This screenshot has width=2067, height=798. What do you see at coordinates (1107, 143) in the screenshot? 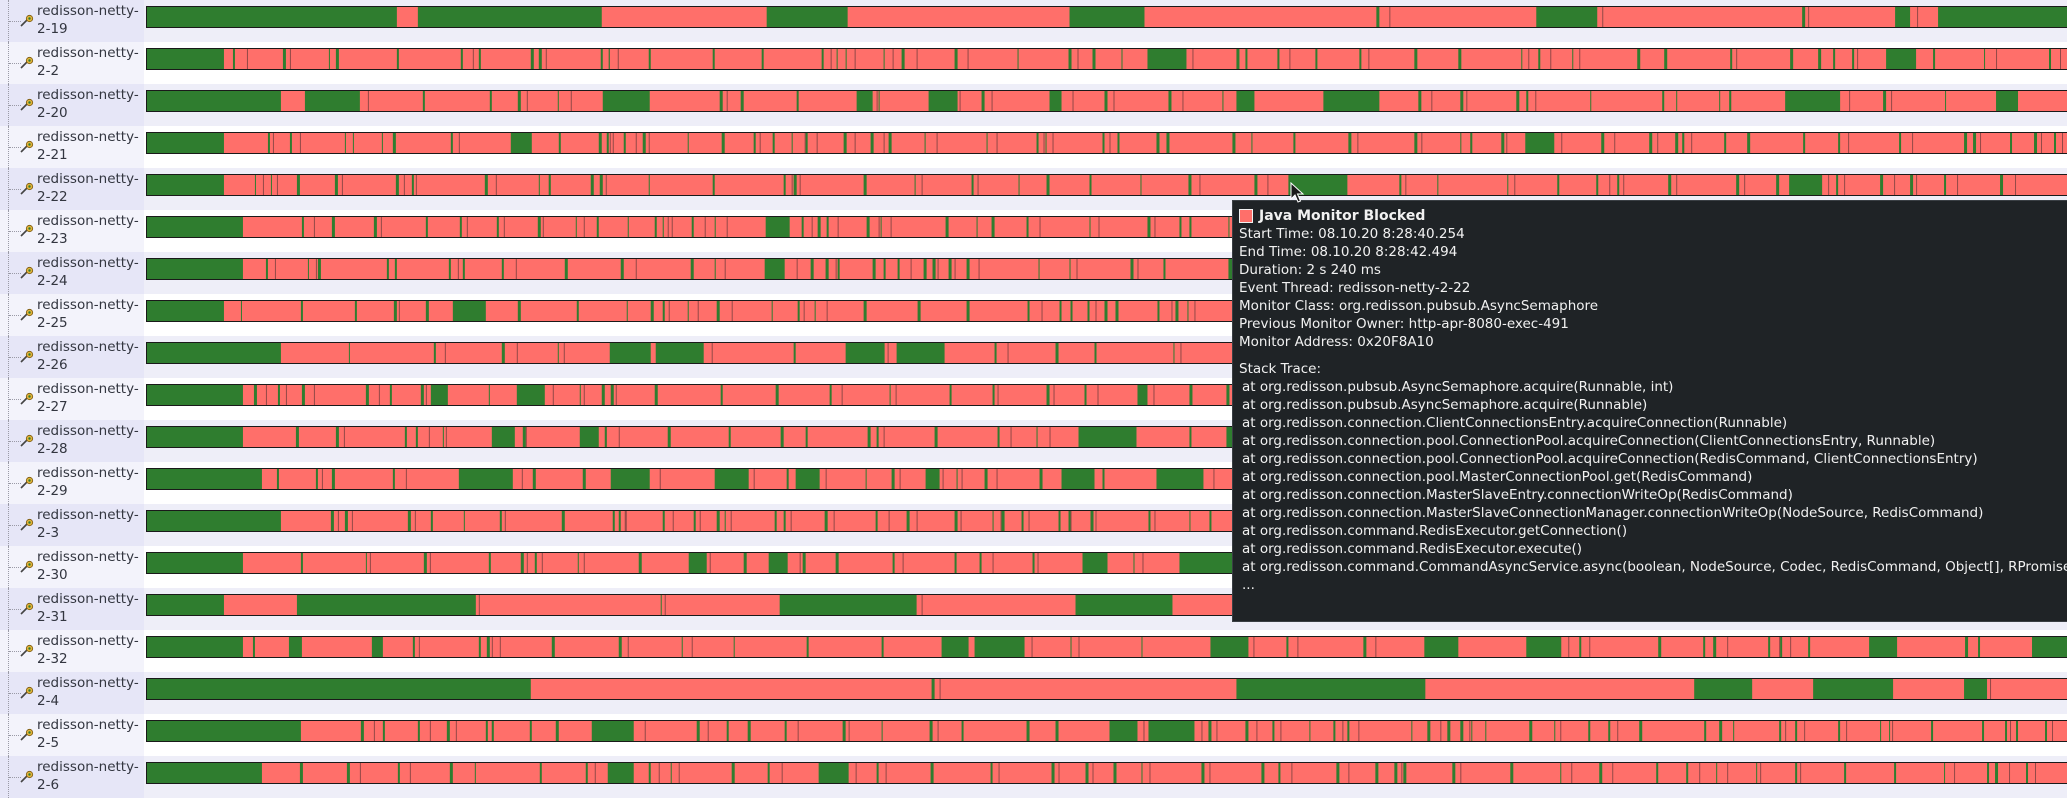
I see `blocked-segment` at bounding box center [1107, 143].